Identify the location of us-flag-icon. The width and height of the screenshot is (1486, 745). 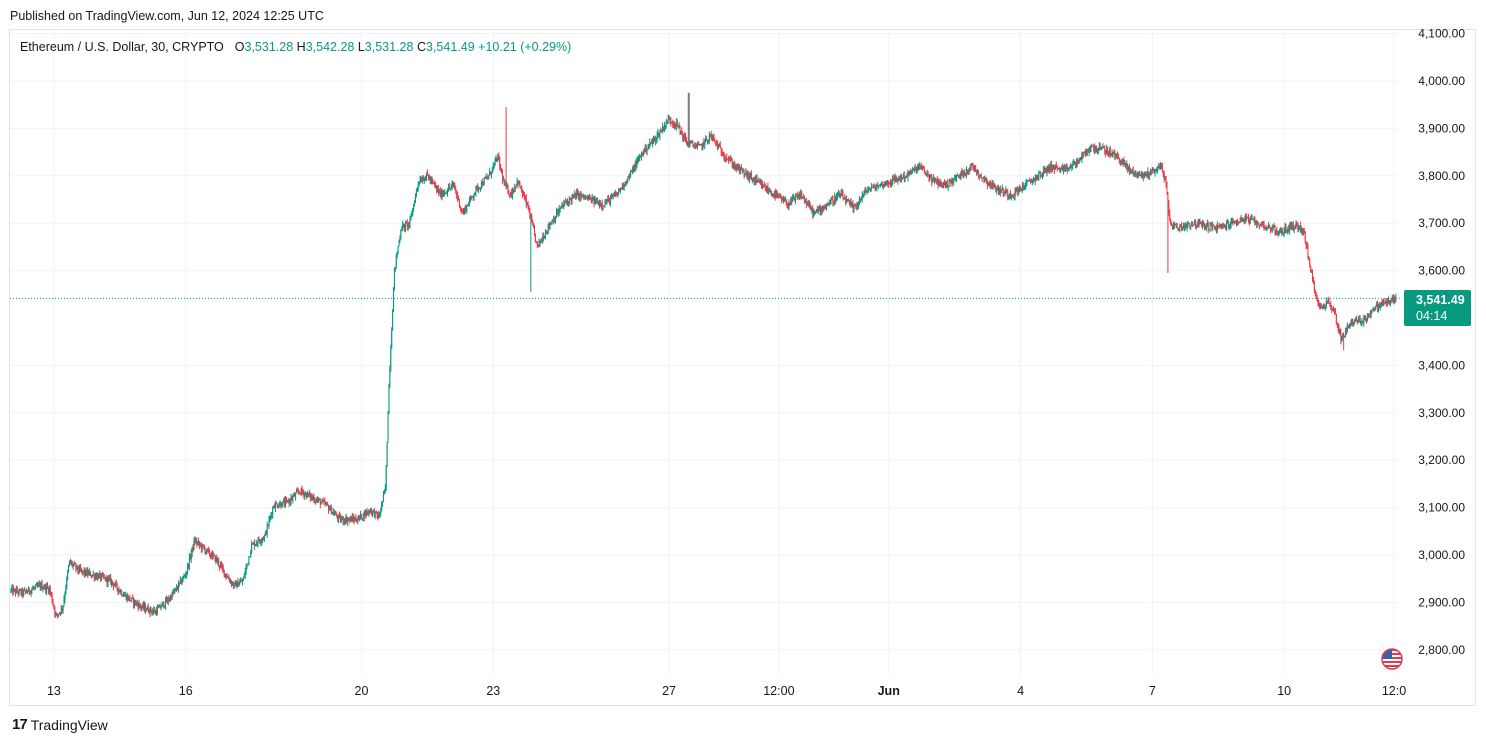
(1392, 659).